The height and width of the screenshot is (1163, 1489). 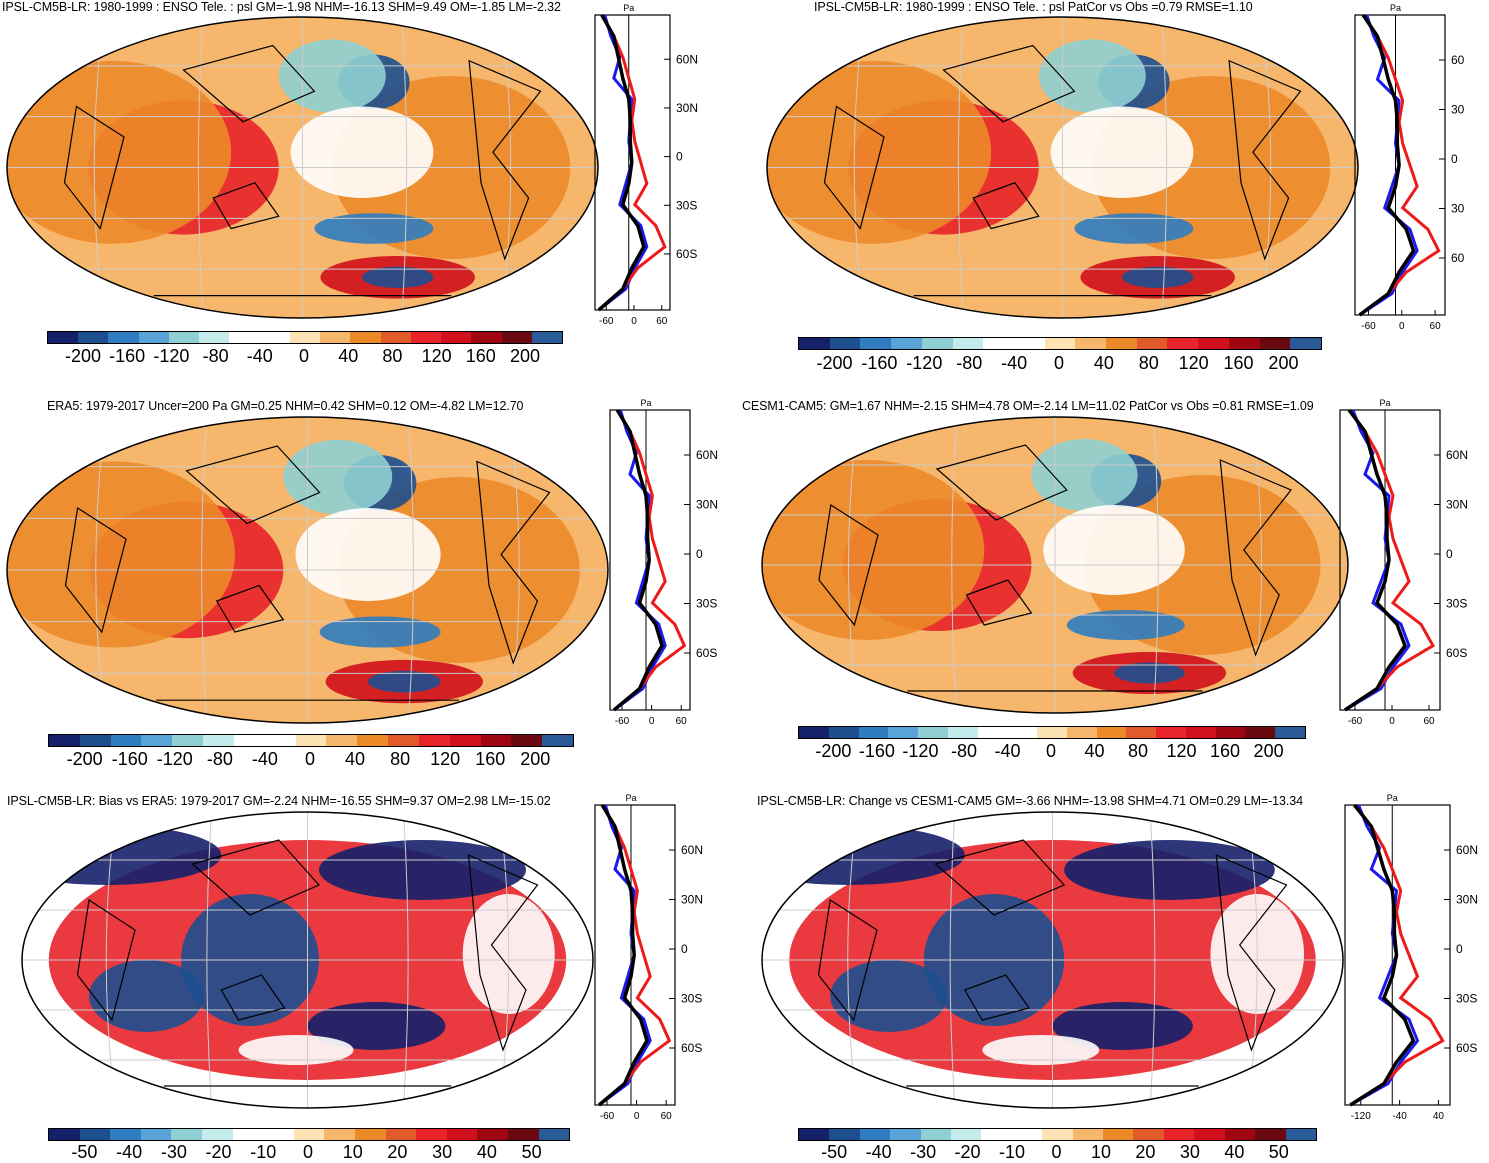 What do you see at coordinates (1439, 1116) in the screenshot?
I see `x-tick-label: 40` at bounding box center [1439, 1116].